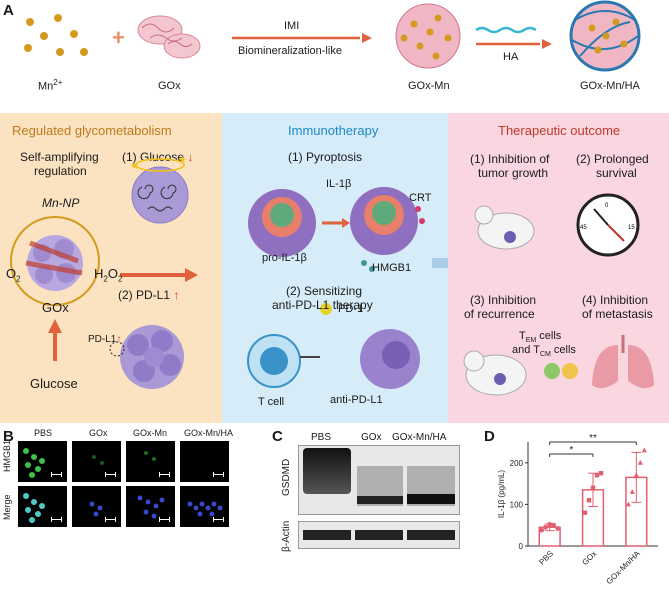 The width and height of the screenshot is (669, 593). Describe the element at coordinates (631, 228) in the screenshot. I see `compass-label-15: 15` at that location.